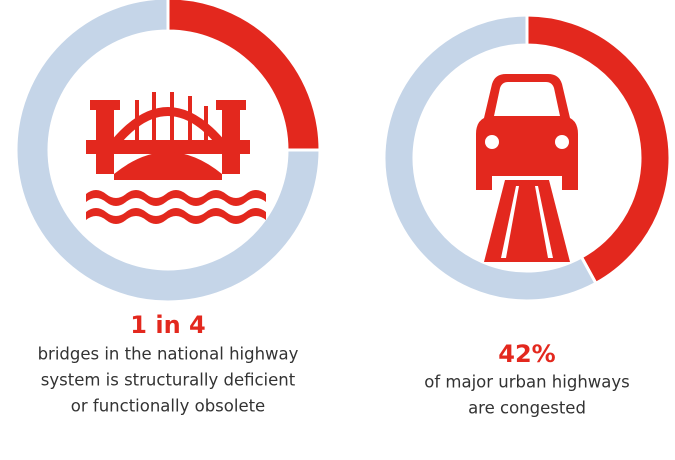  I want to click on headline-value: 1 in 4, so click(167, 325).